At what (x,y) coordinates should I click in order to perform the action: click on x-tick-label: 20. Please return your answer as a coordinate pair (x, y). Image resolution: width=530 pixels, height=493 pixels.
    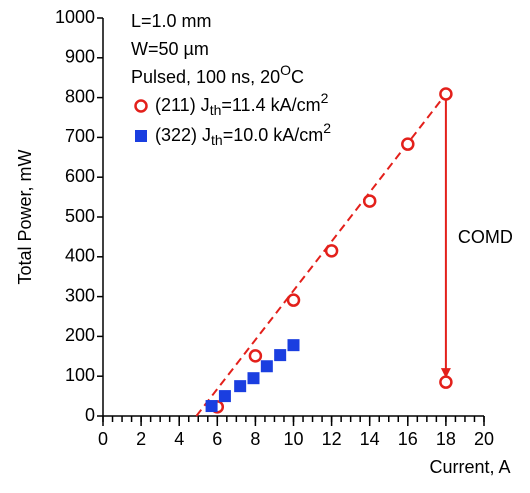
    Looking at the image, I should click on (484, 439).